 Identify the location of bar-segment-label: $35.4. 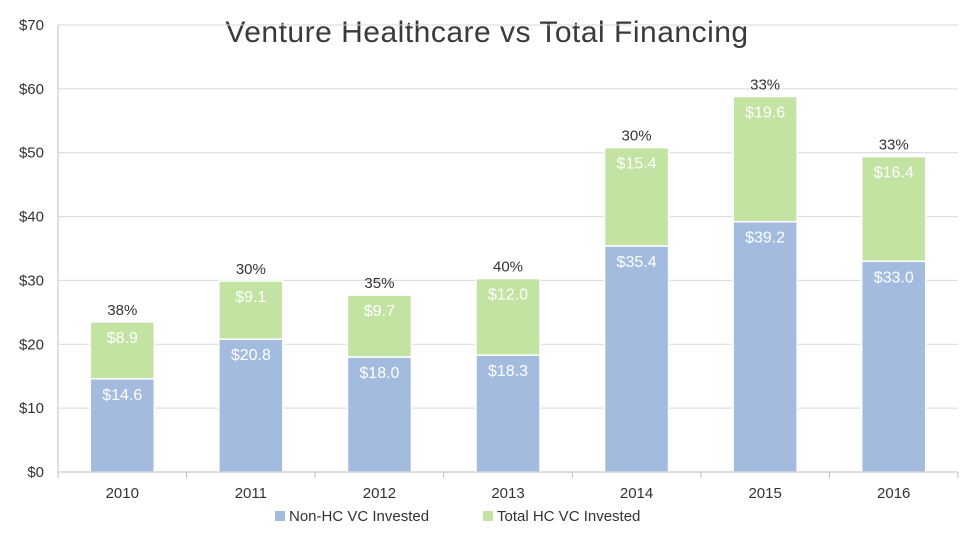
(637, 262).